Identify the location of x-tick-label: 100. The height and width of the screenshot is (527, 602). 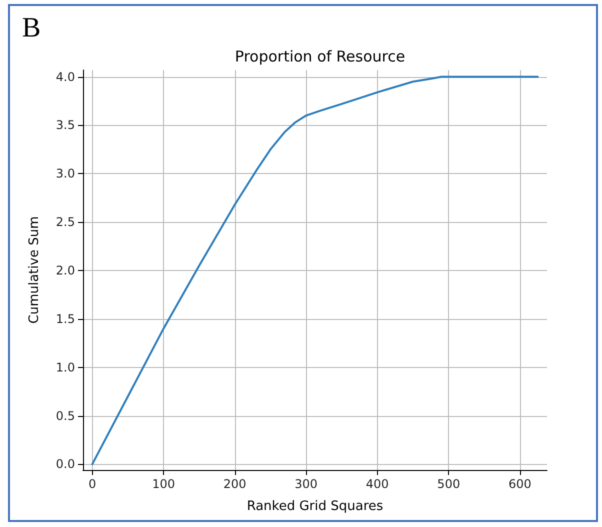
(163, 484).